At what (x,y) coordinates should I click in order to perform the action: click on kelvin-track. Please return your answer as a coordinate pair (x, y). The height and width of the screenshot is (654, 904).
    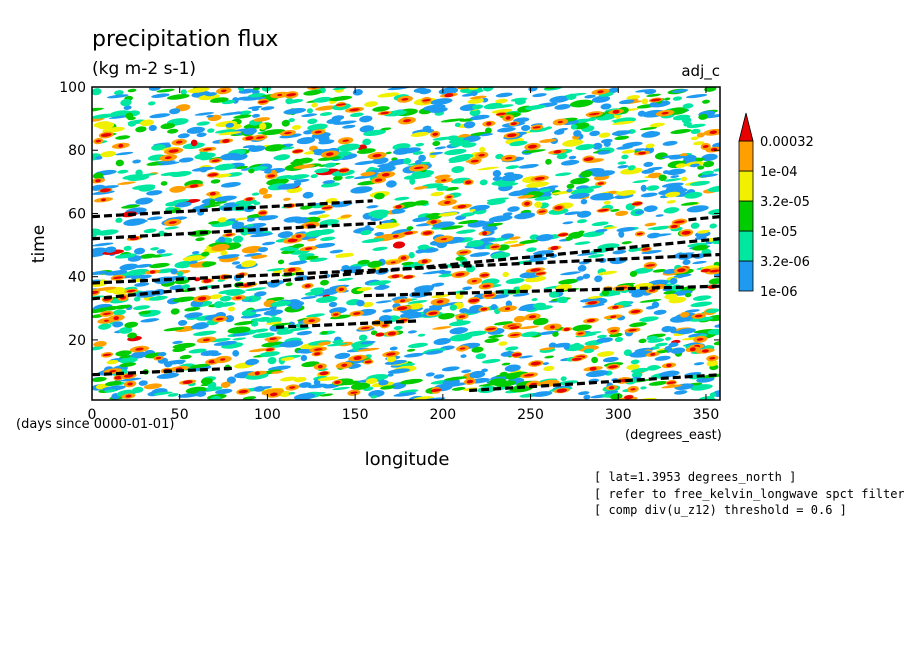
    Looking at the image, I should click on (237, 231).